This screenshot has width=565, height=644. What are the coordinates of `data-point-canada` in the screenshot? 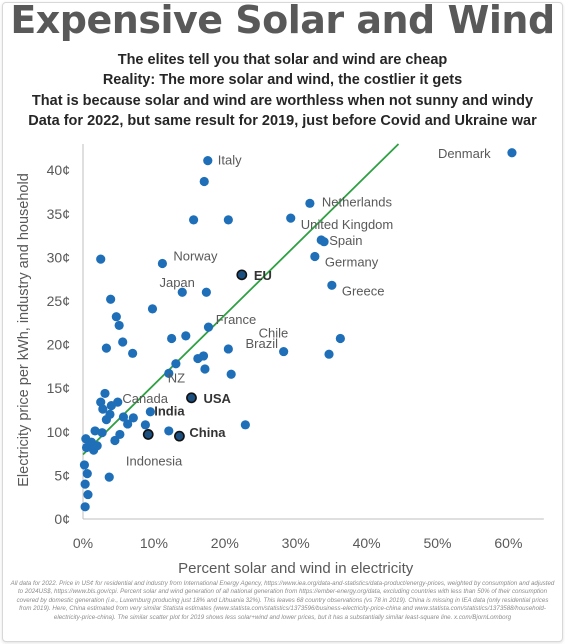 It's located at (123, 417).